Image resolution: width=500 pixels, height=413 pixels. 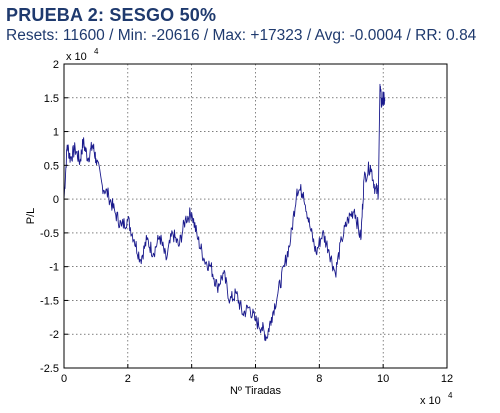 I want to click on x-tick-label: 6, so click(x=255, y=379).